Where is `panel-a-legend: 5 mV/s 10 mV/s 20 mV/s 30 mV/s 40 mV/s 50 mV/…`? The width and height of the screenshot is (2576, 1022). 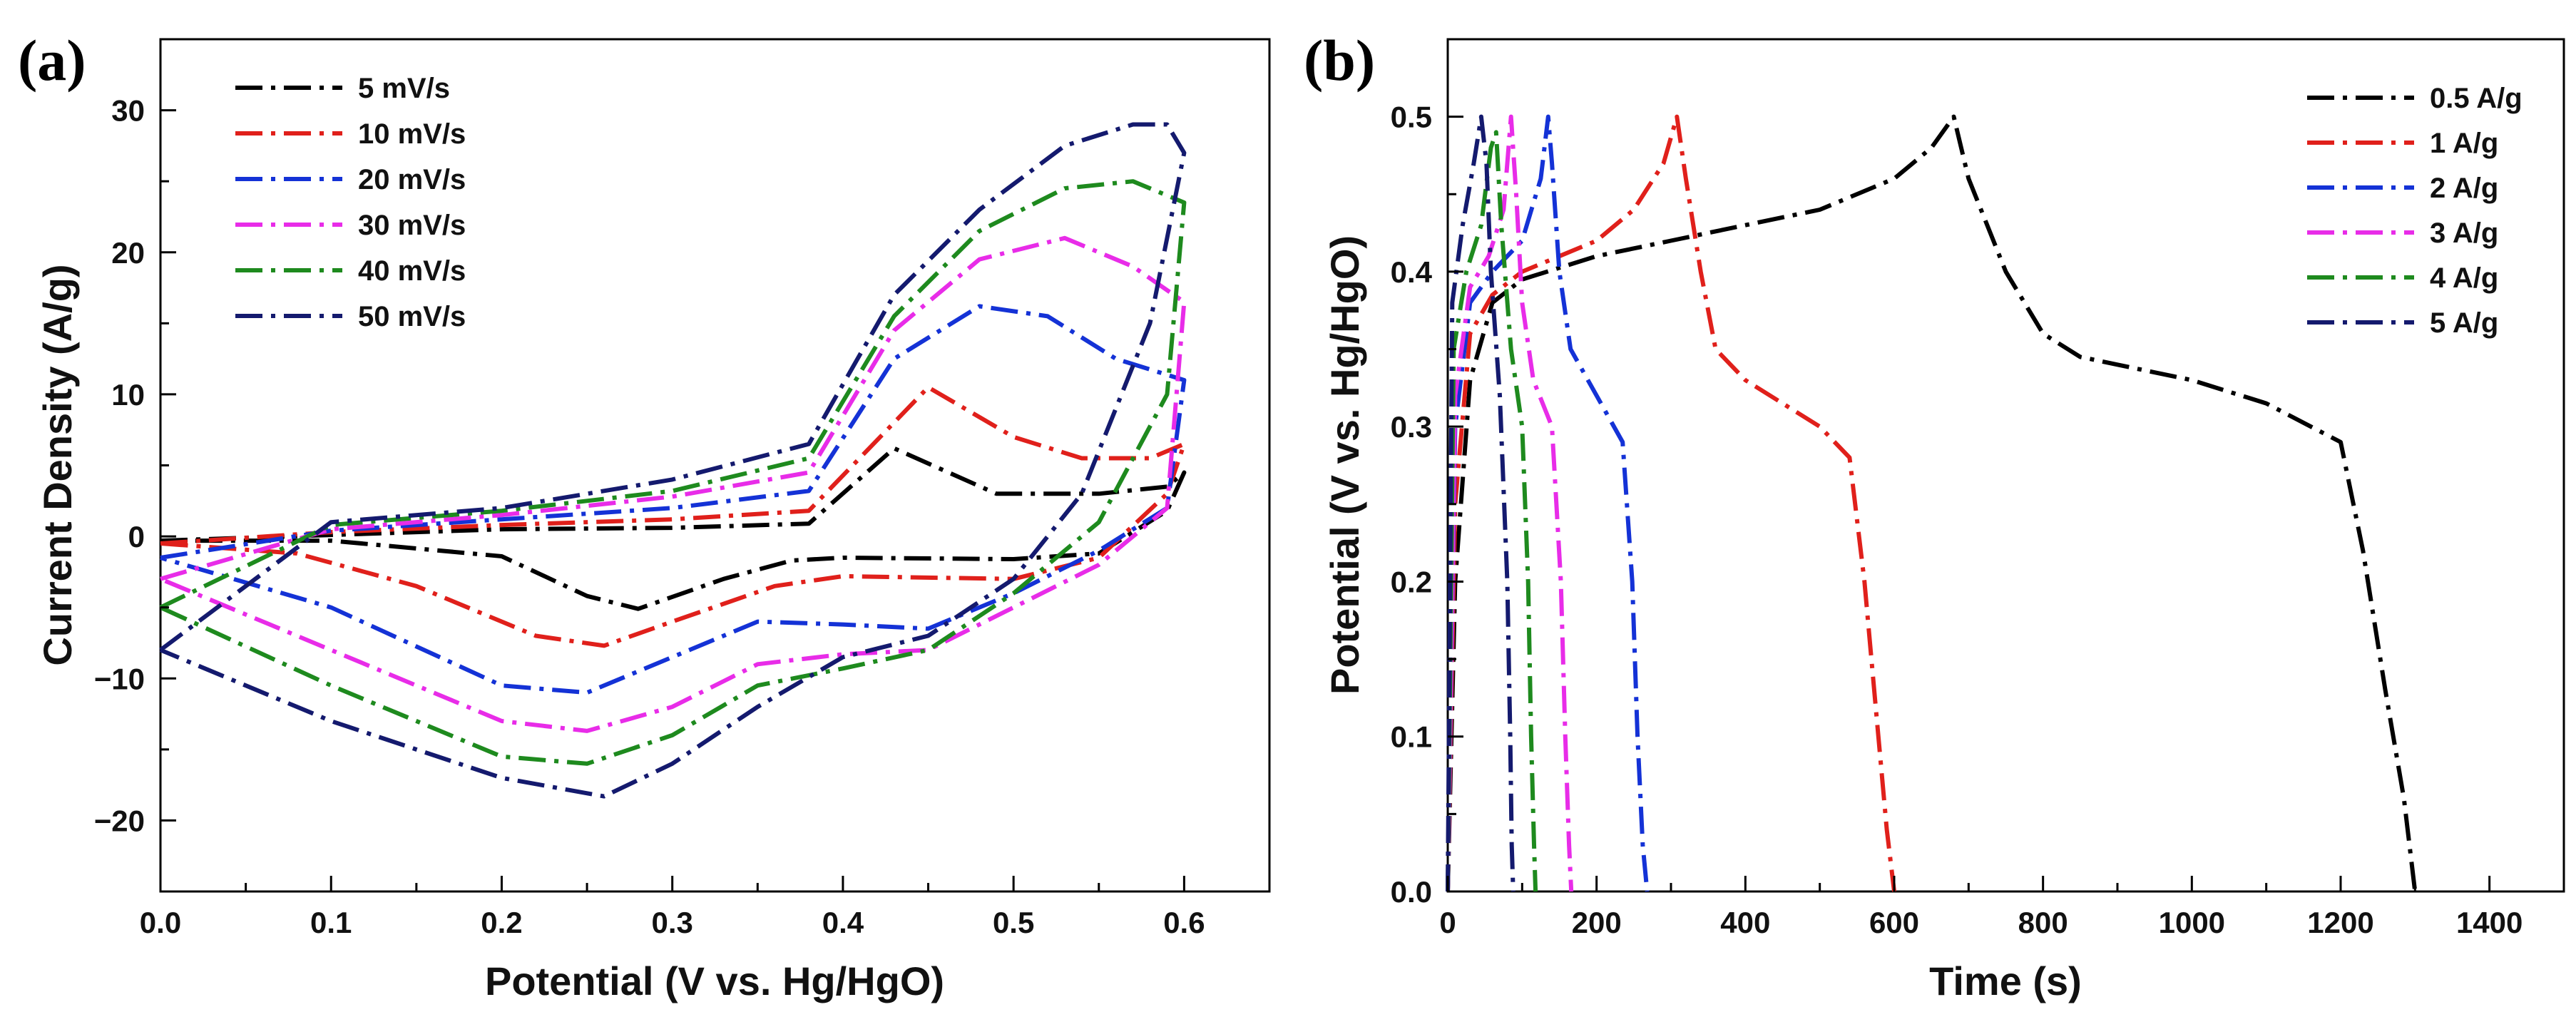
panel-a-legend: 5 mV/s 10 mV/s 20 mV/s 30 mV/s 40 mV/s 50 mV/… is located at coordinates (350, 202).